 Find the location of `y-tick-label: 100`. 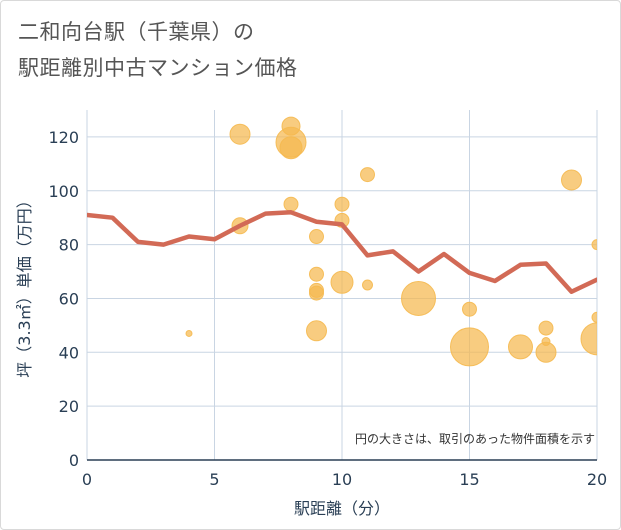

y-tick-label: 100 is located at coordinates (63, 191).